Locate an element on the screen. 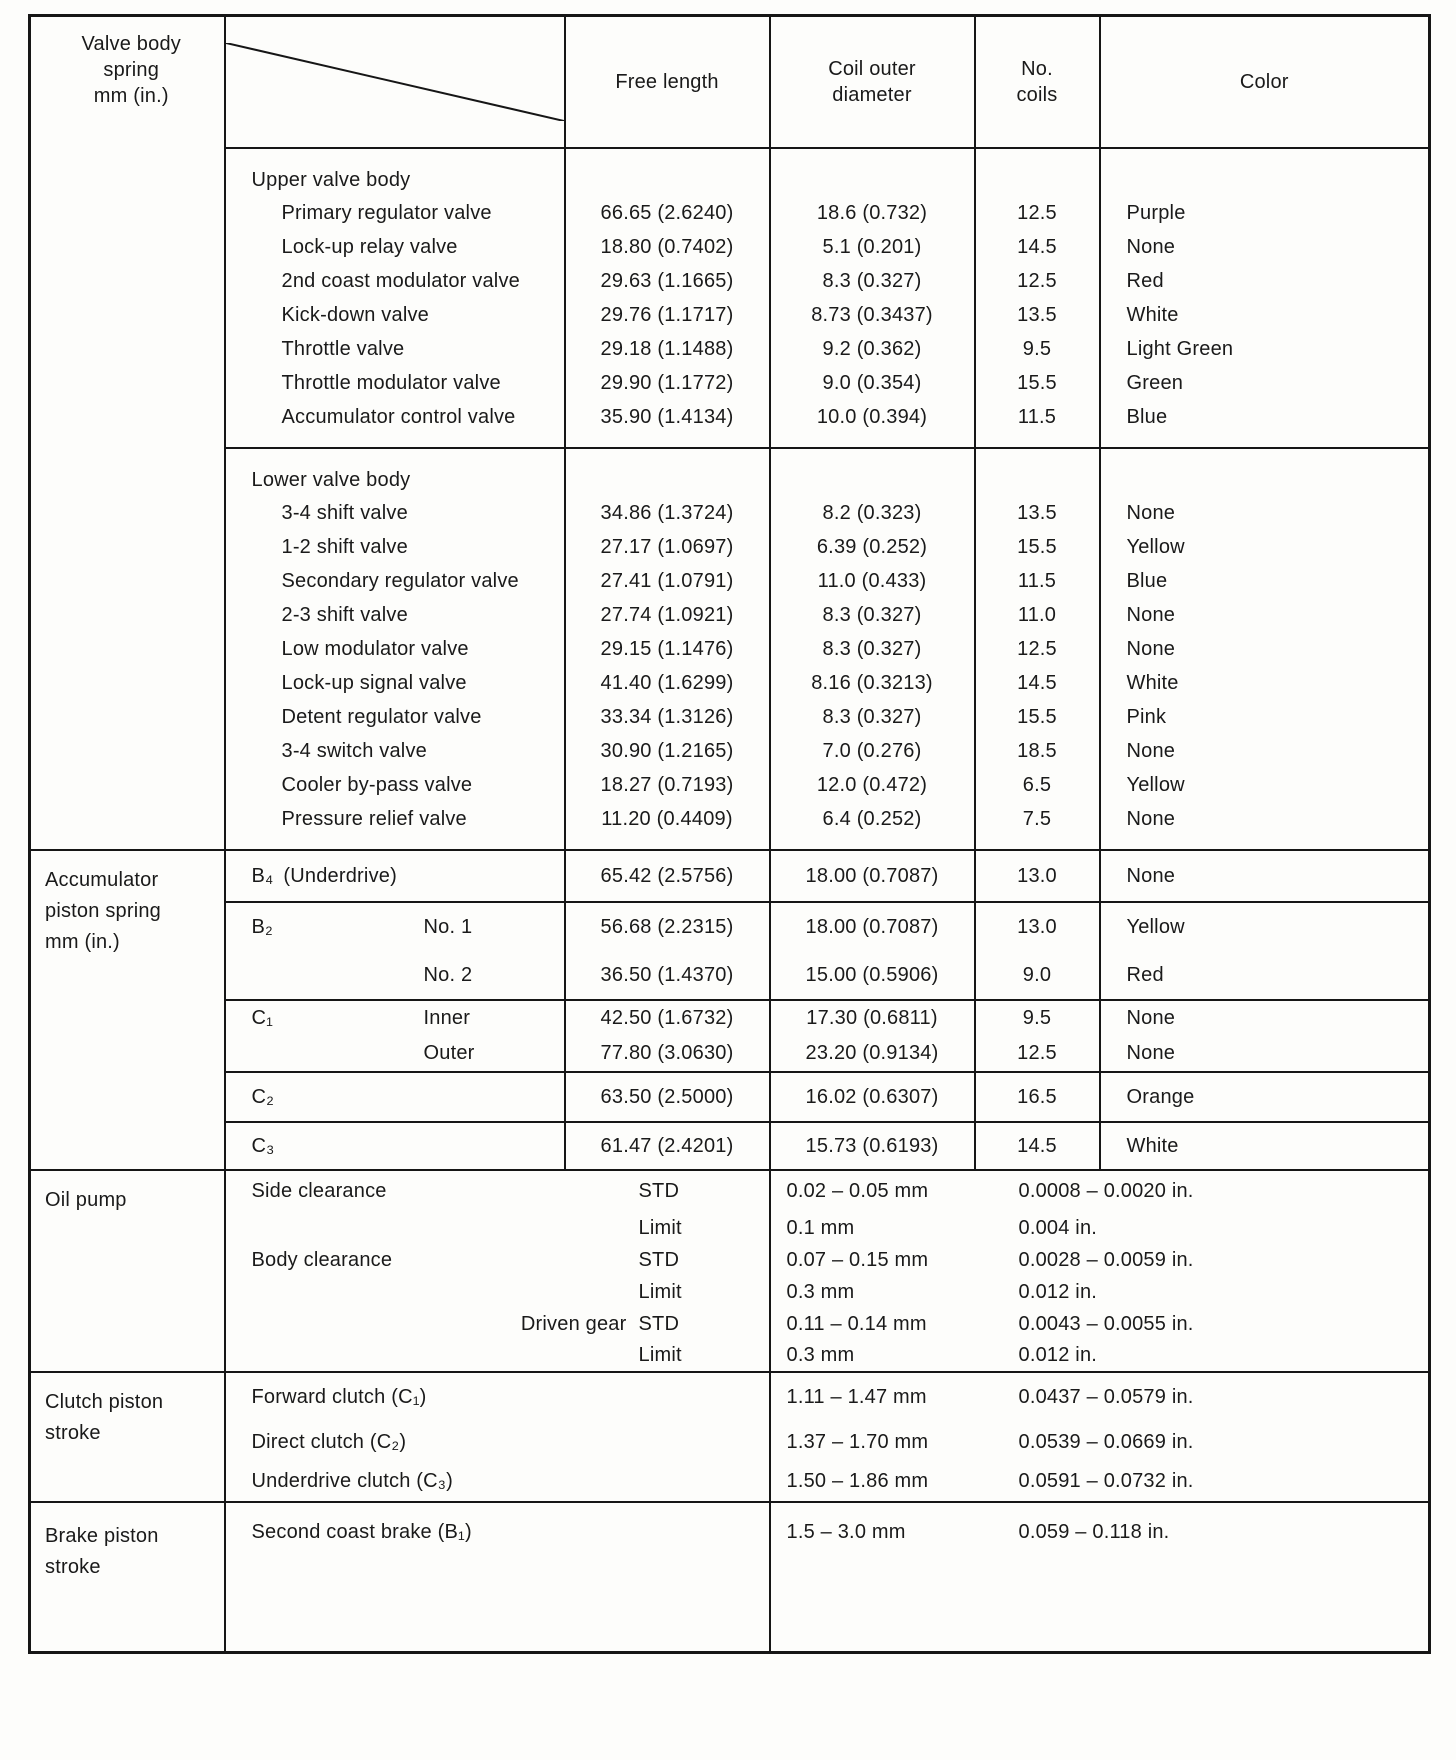  free-length-value: 18.27 (0.7193) is located at coordinates (666, 785).